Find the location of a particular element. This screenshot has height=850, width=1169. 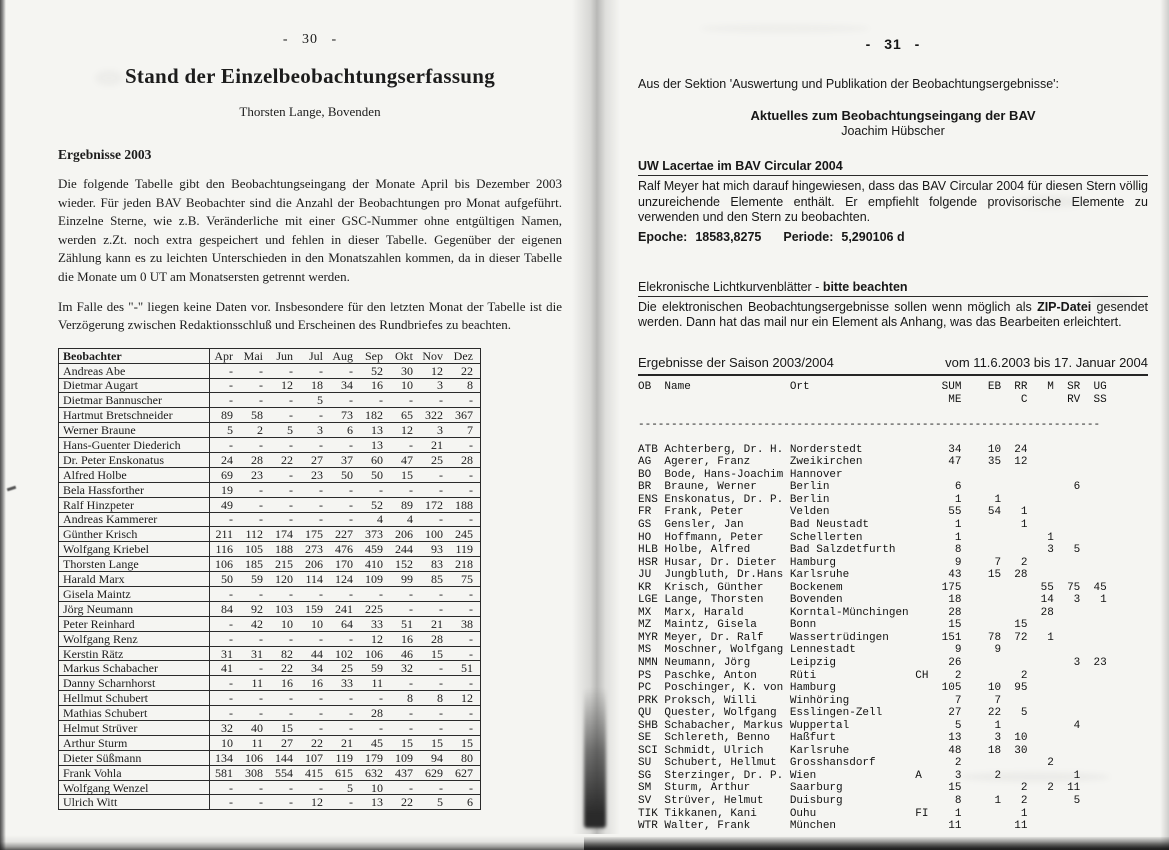

month-value: 152 is located at coordinates (405, 564).